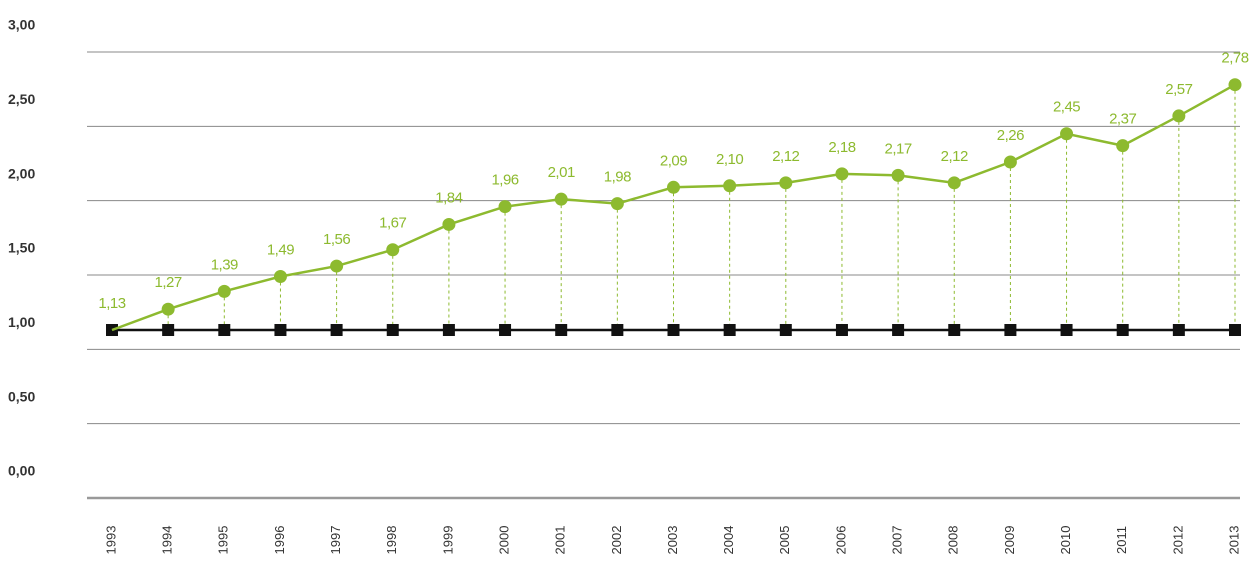 The height and width of the screenshot is (564, 1252). I want to click on x-tick-label: 1994, so click(167, 540).